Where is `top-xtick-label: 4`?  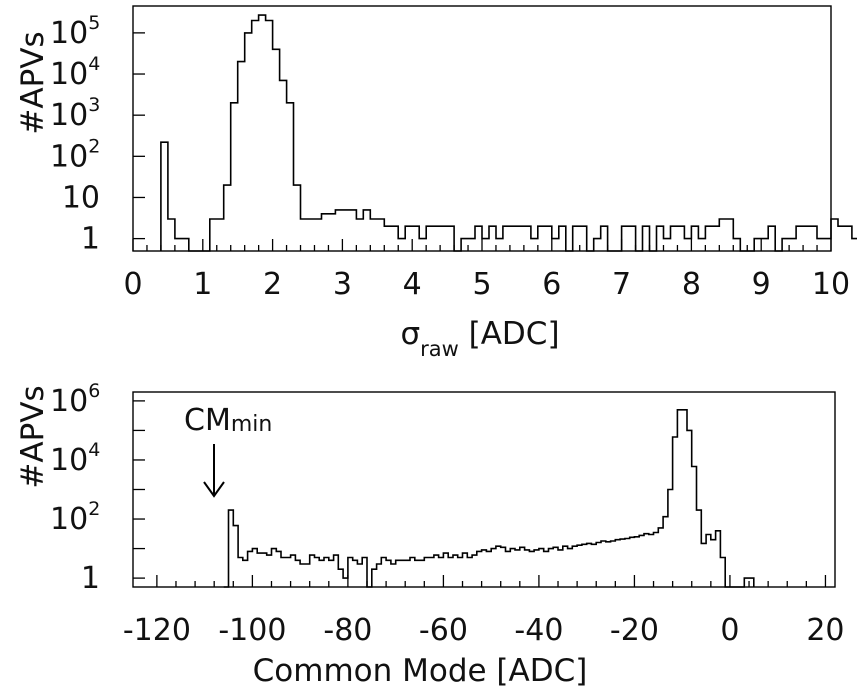
top-xtick-label: 4 is located at coordinates (412, 284).